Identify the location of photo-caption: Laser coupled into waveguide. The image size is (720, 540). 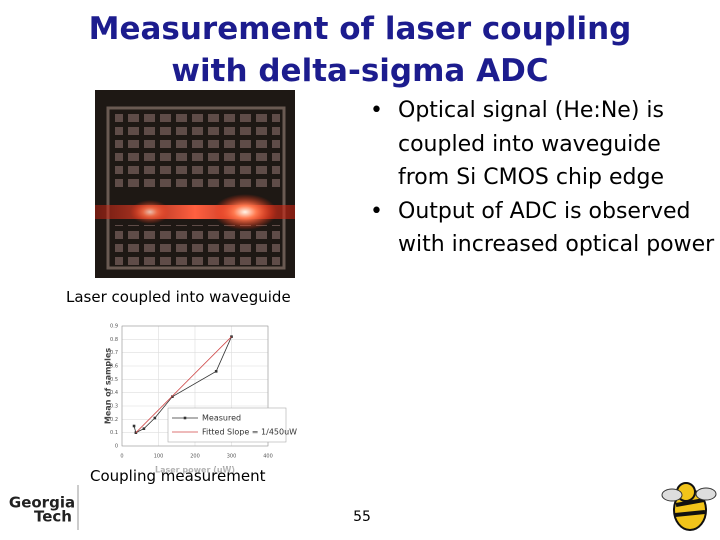
(178, 297).